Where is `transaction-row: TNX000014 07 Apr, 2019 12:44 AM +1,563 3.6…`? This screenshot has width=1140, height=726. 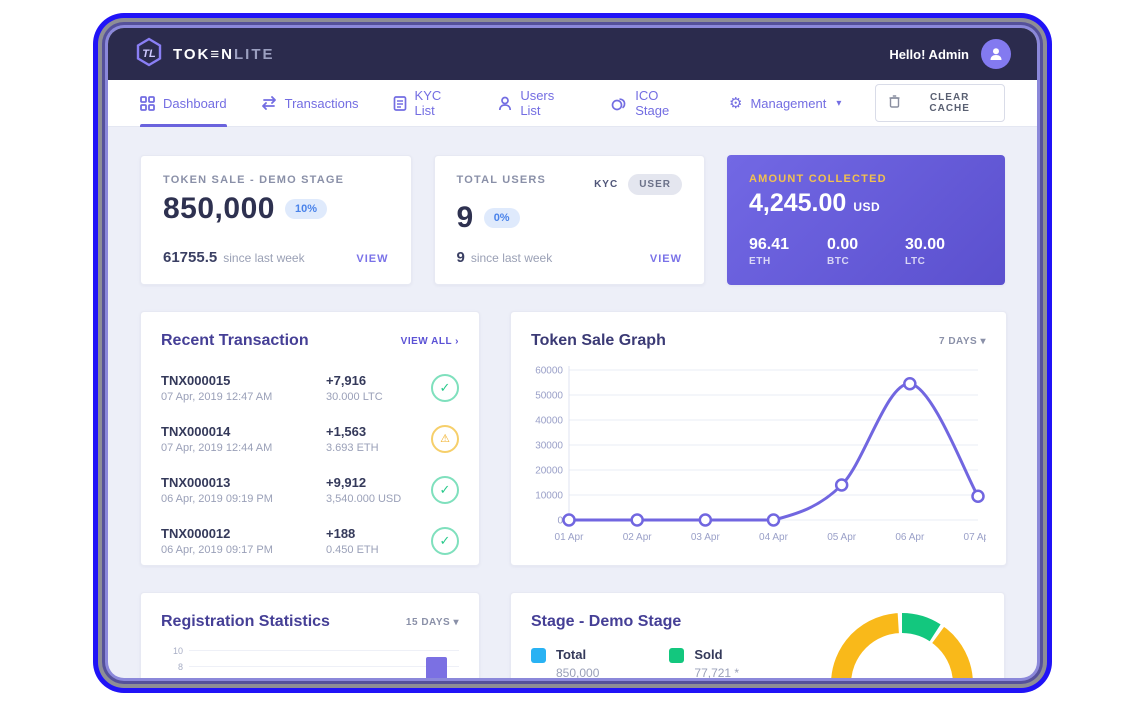
transaction-row: TNX000014 07 Apr, 2019 12:44 AM +1,563 3.6… is located at coordinates (310, 438).